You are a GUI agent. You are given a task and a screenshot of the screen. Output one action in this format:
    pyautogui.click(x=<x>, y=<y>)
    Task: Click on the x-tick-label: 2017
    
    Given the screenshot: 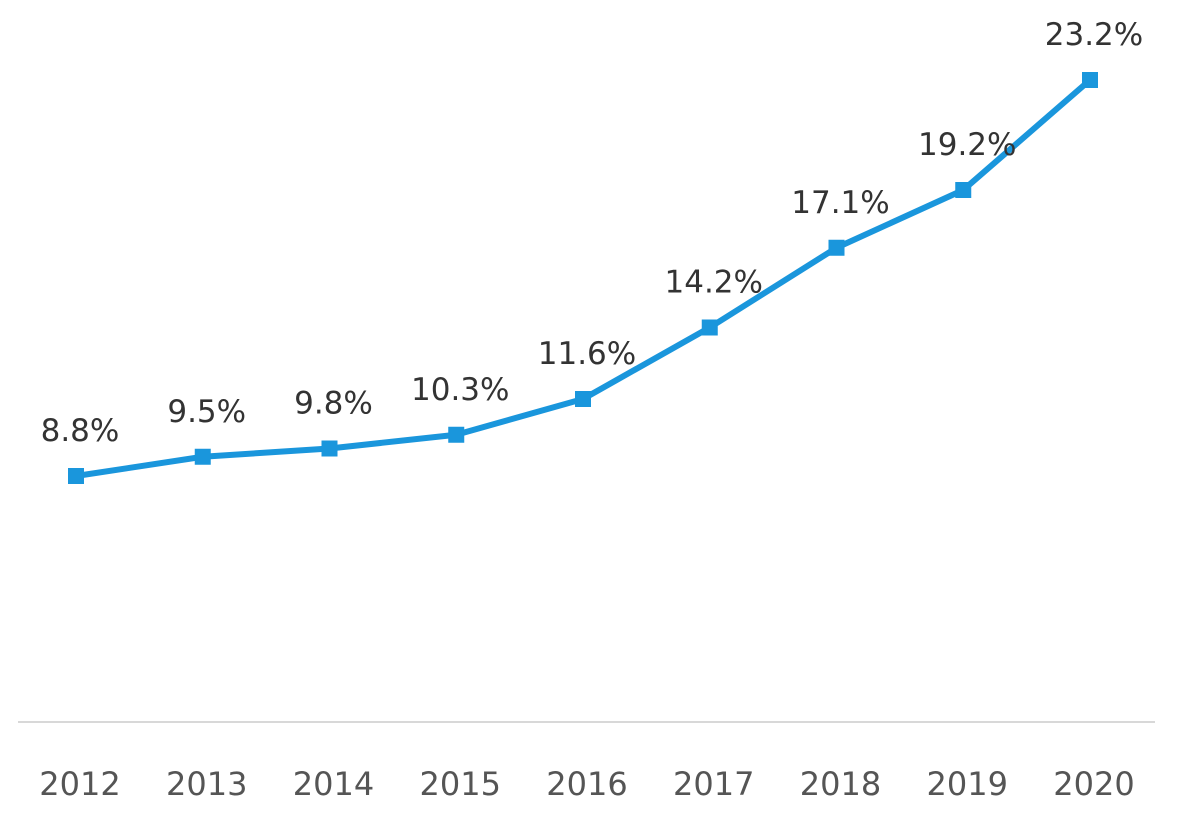 What is the action you would take?
    pyautogui.click(x=713, y=784)
    